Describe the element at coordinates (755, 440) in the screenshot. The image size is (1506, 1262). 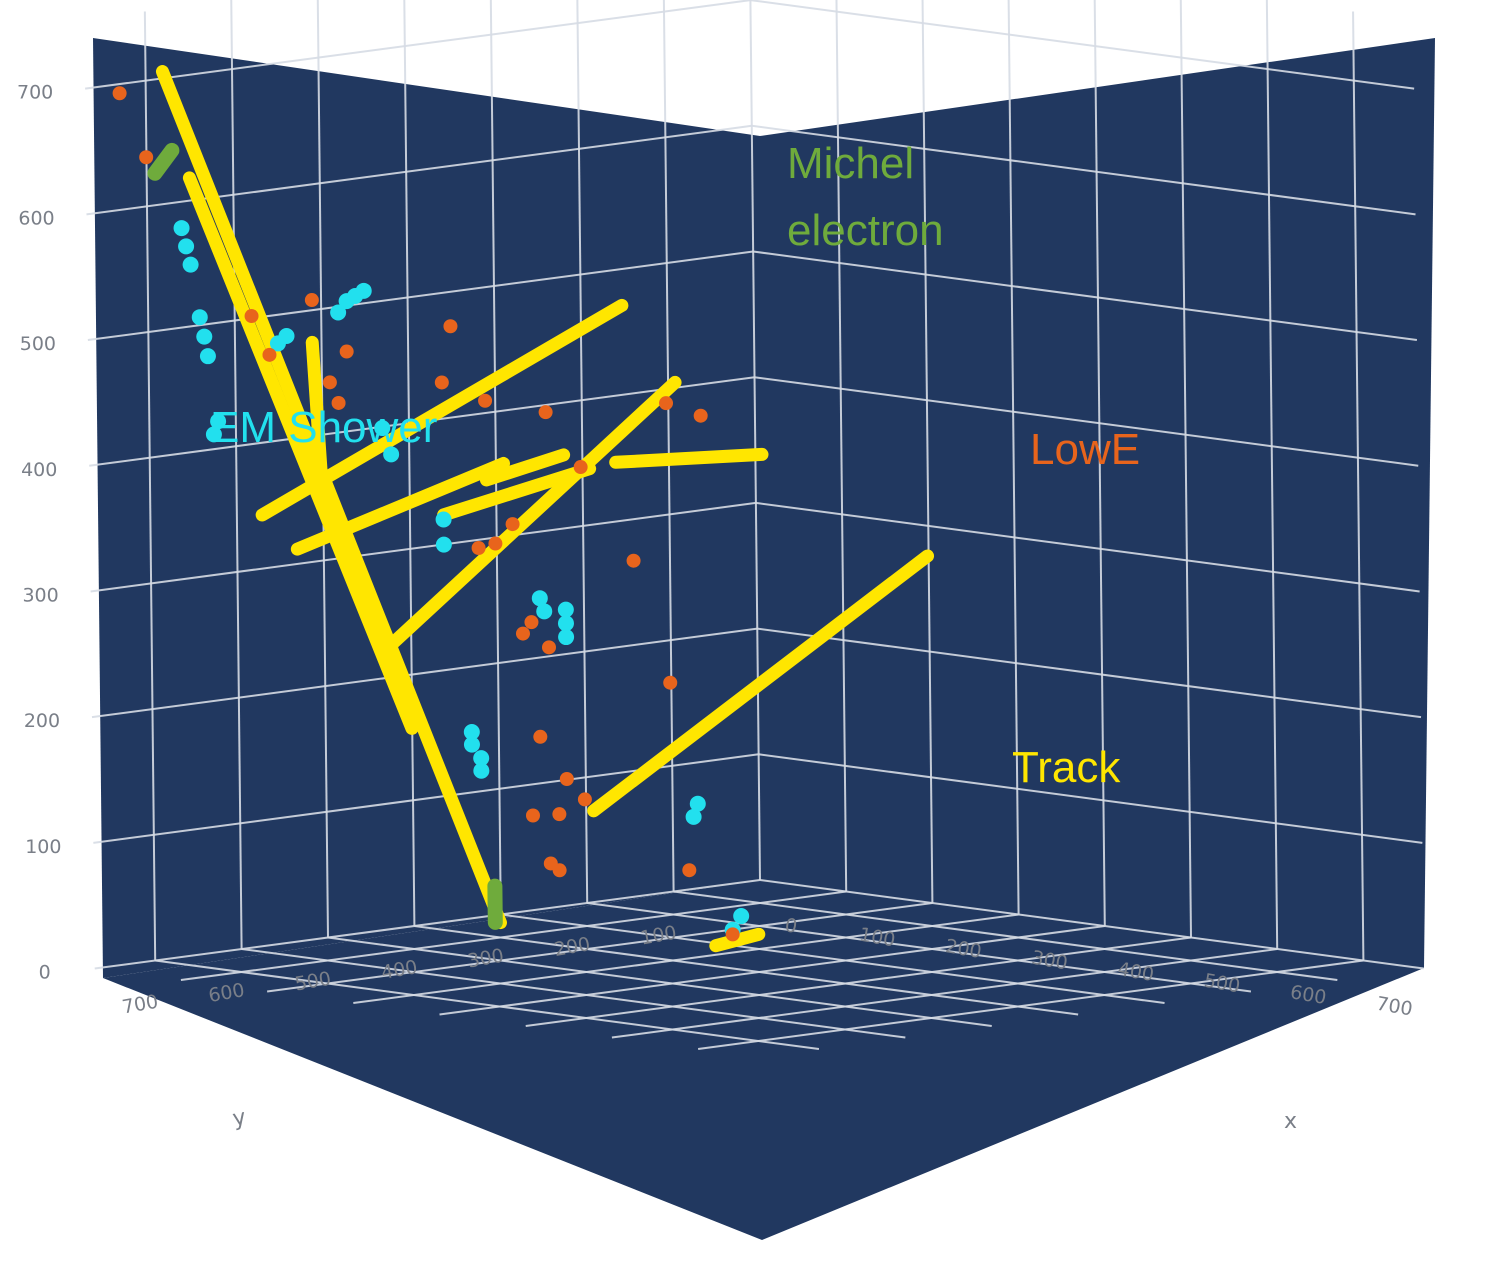
I see `box-edge-corner` at that location.